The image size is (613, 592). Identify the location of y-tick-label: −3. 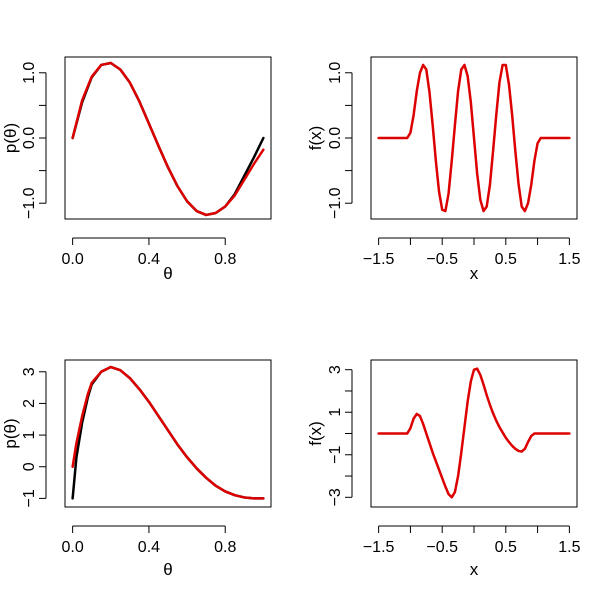
(335, 497).